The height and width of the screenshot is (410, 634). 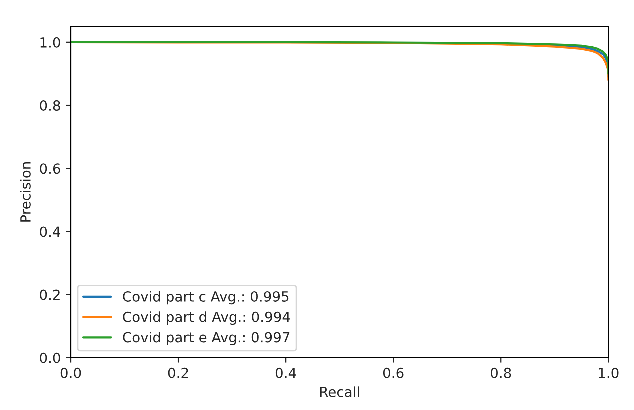 I want to click on legend-label: Covid part e Avg.: 0.997, so click(x=206, y=339).